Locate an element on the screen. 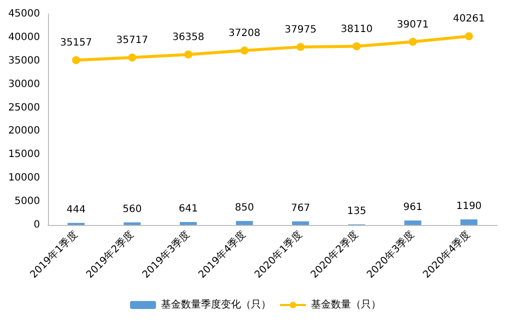  data-label: 39071 is located at coordinates (412, 24).